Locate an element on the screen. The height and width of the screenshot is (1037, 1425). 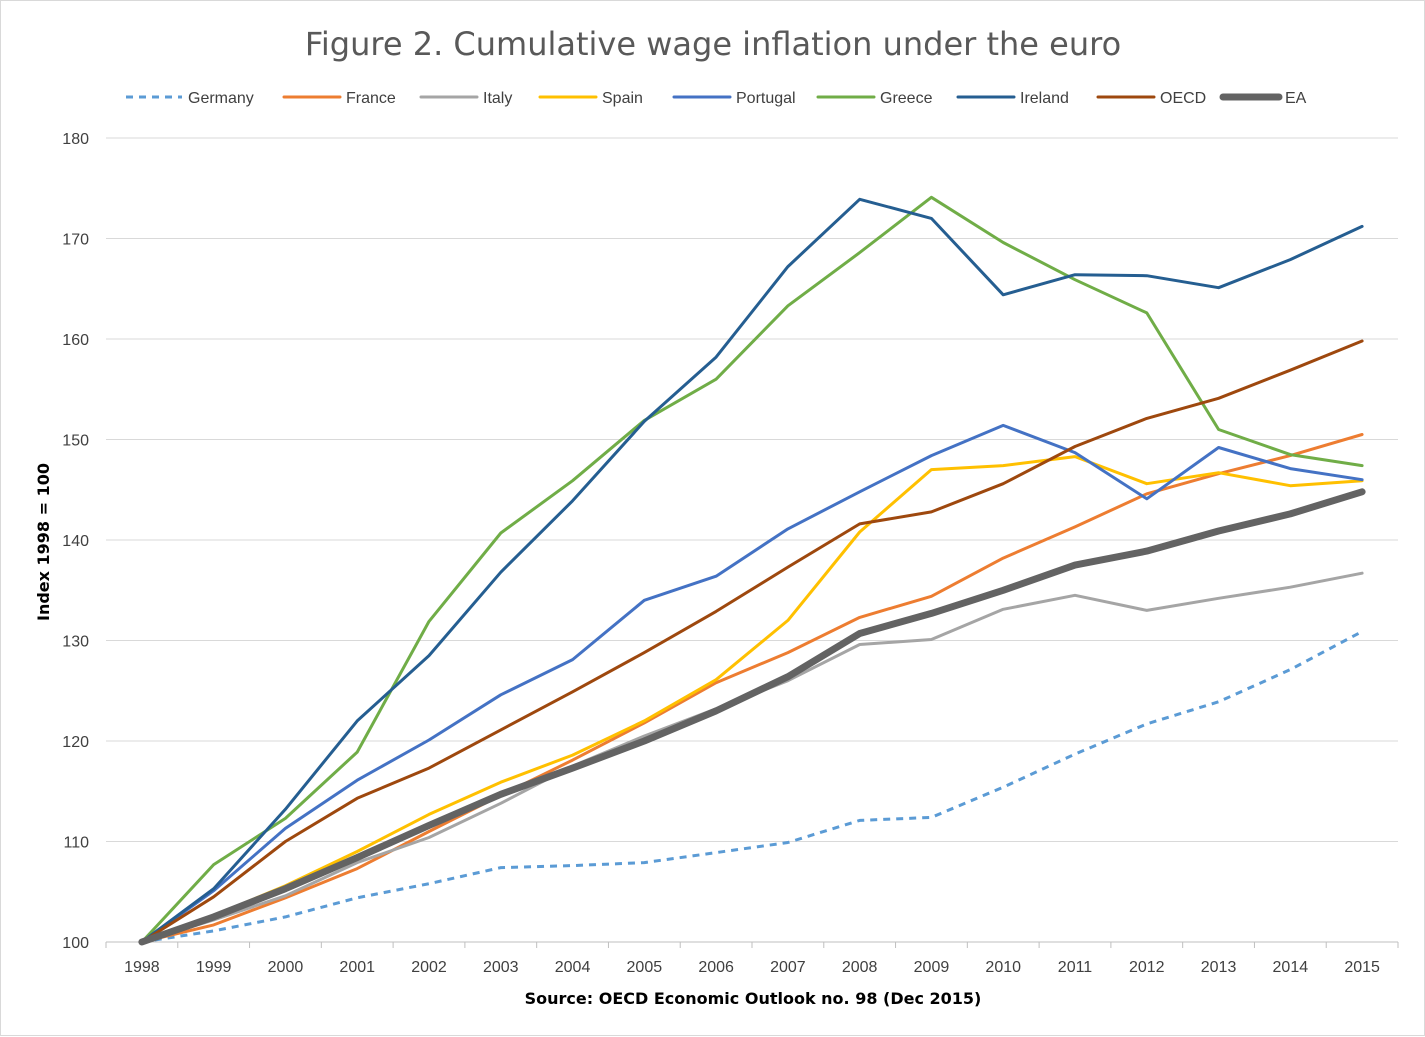
legend-item-portugal: Portugal is located at coordinates (734, 98).